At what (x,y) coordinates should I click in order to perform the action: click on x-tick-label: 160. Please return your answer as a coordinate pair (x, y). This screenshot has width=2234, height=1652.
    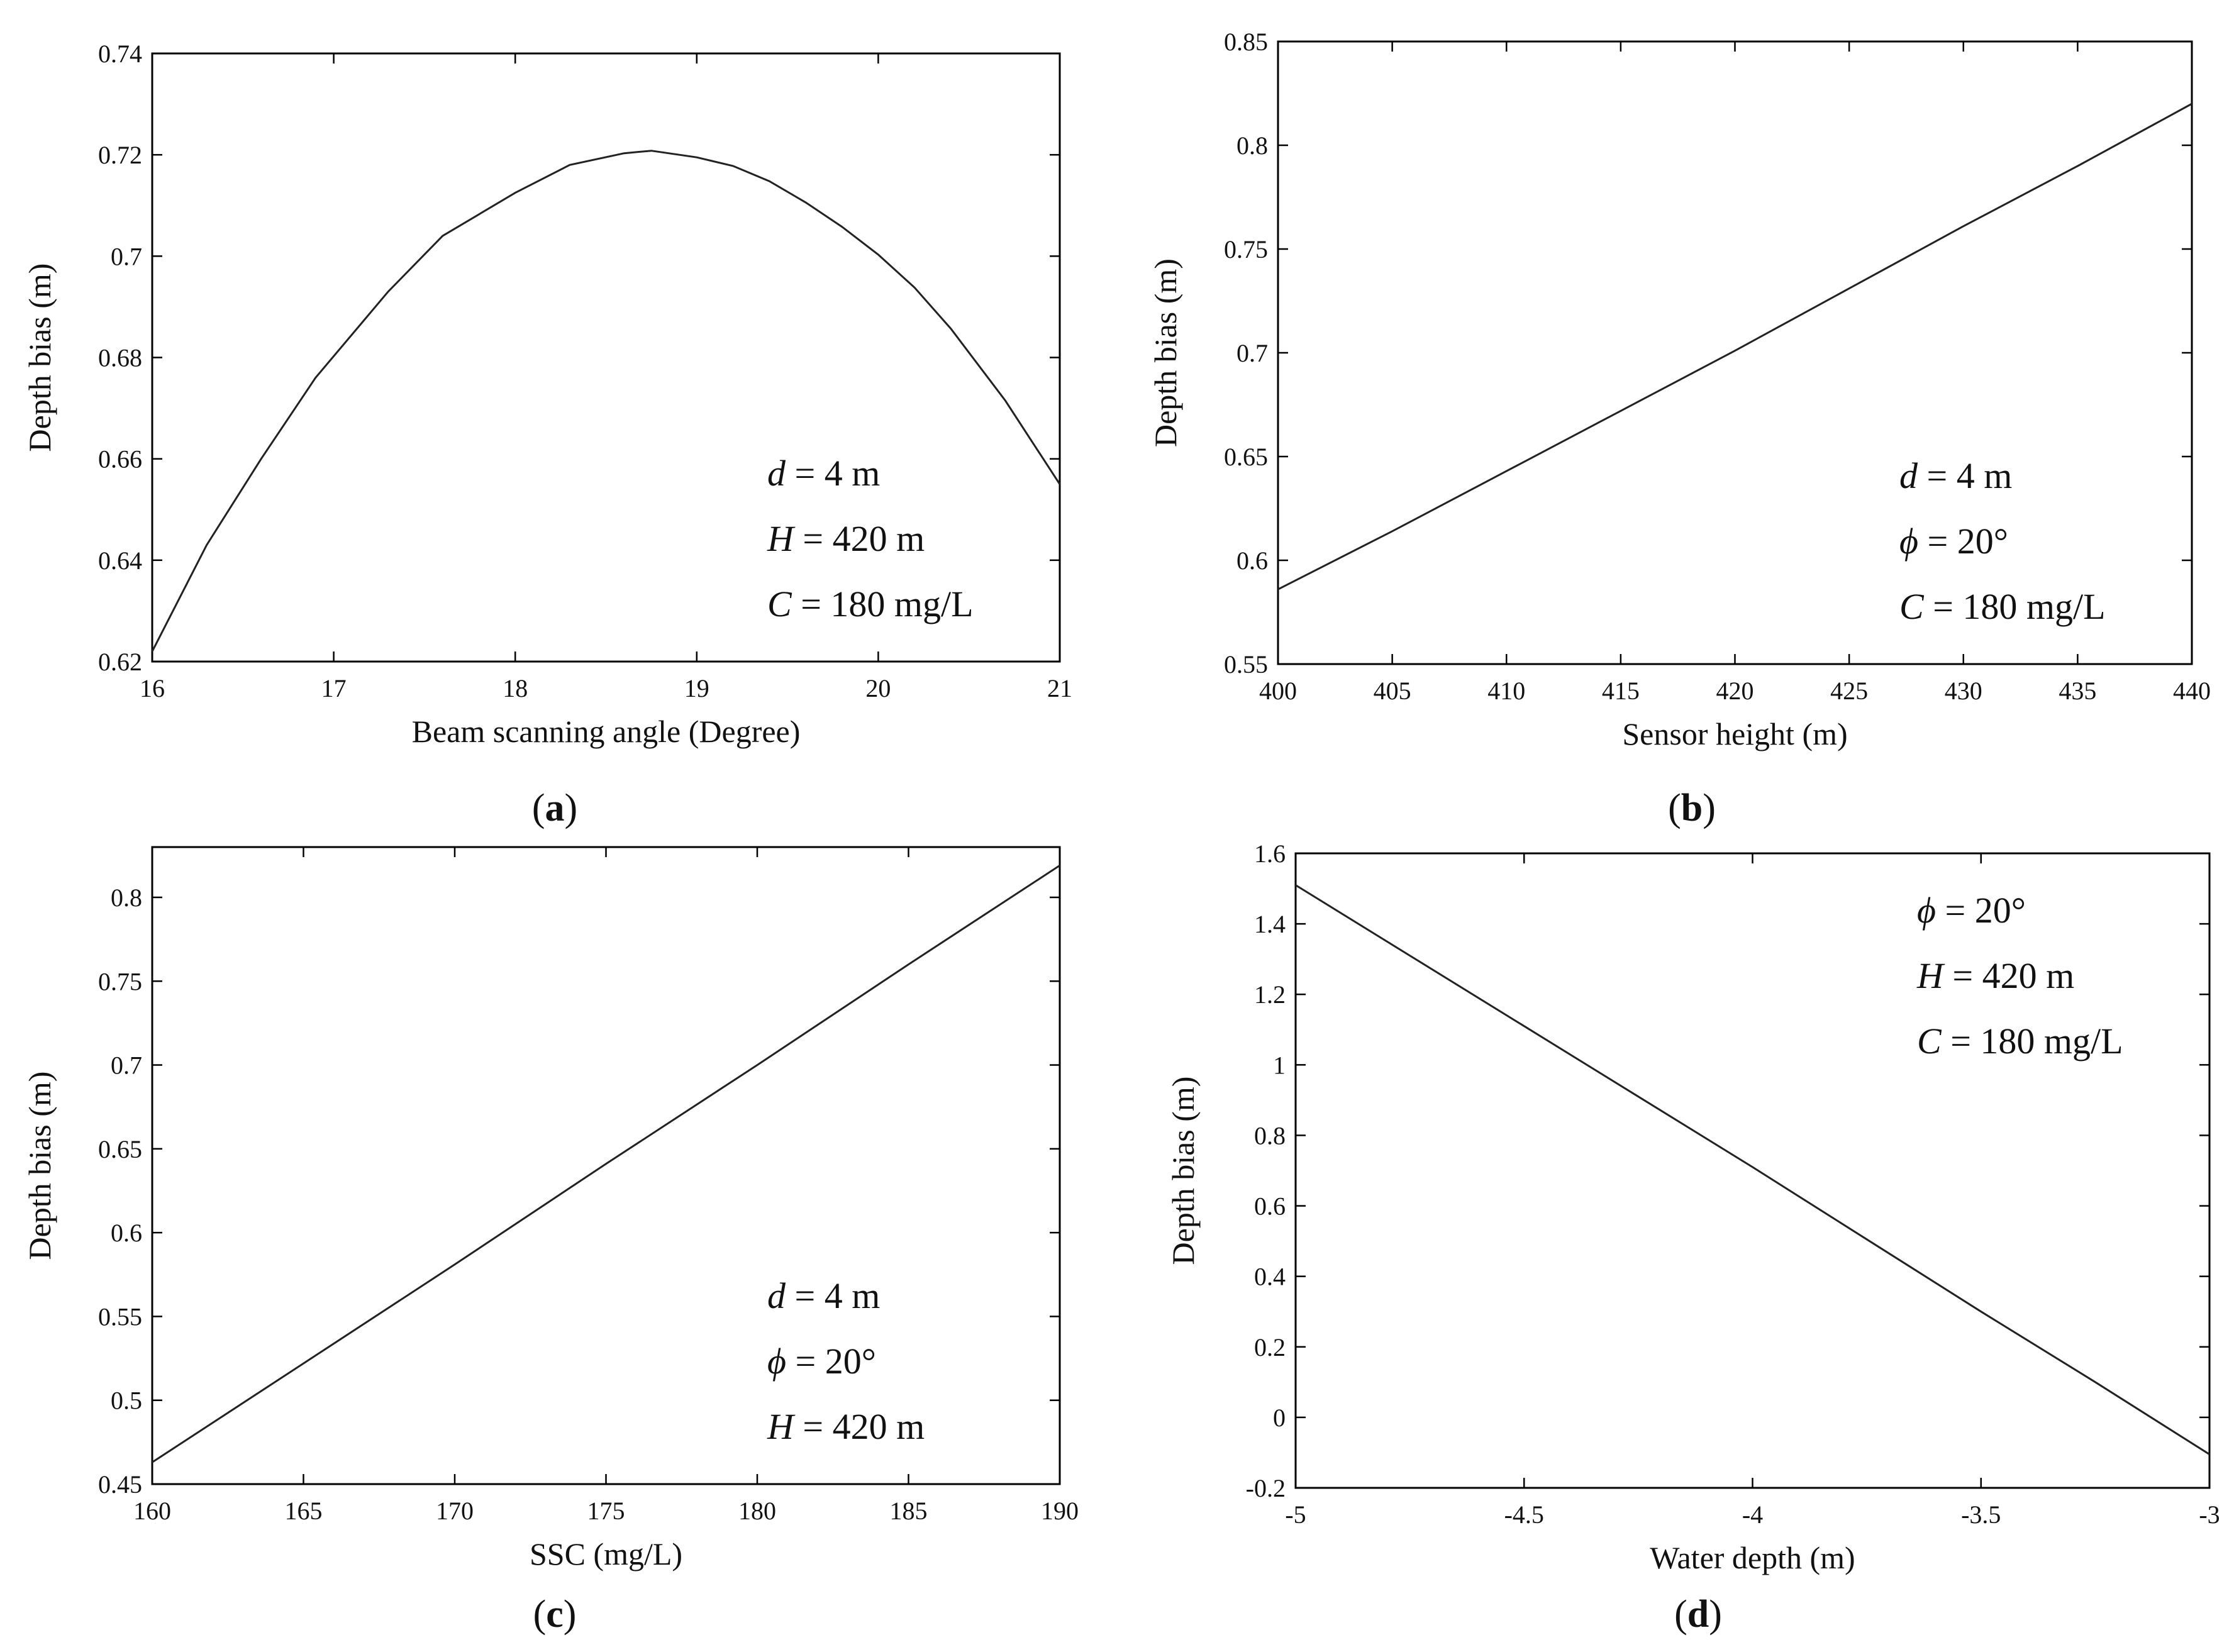
    Looking at the image, I should click on (152, 1511).